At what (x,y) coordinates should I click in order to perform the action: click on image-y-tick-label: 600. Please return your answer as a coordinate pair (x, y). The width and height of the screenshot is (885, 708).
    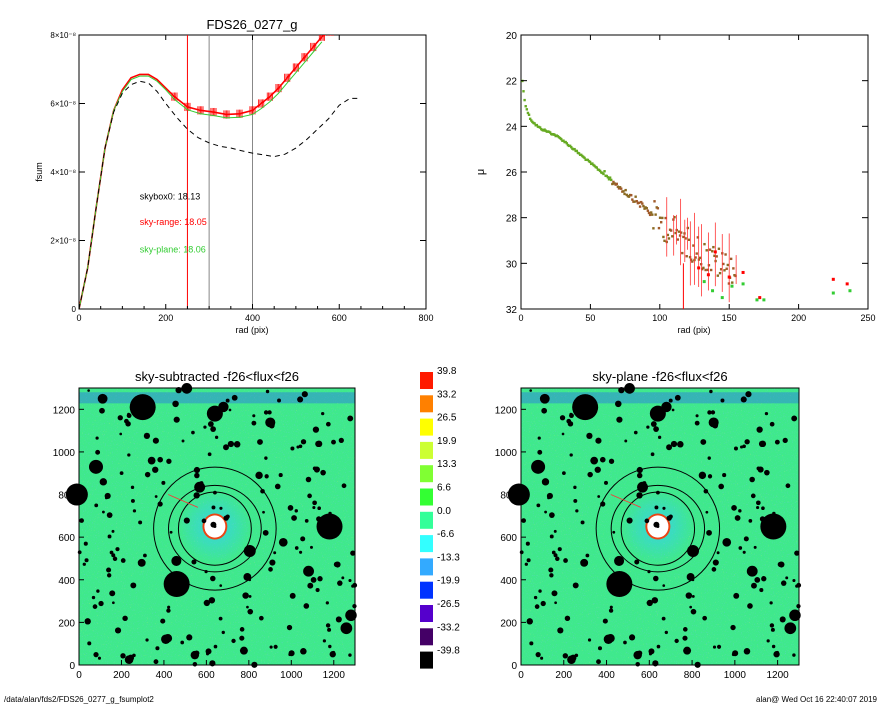
    Looking at the image, I should click on (508, 538).